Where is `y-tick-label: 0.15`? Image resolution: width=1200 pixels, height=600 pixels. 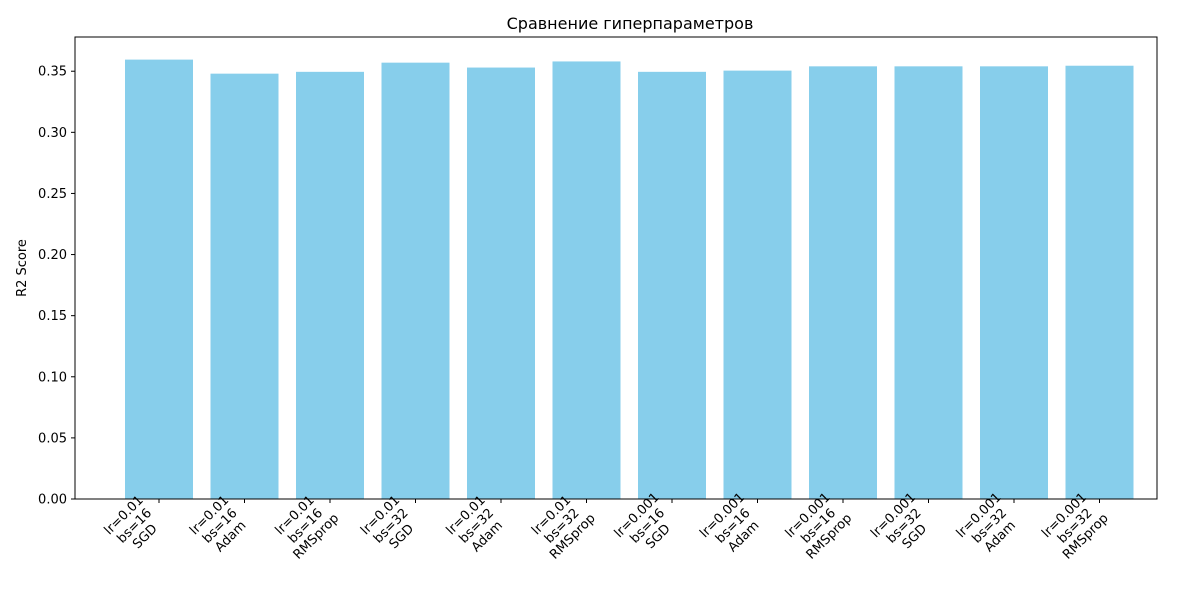 y-tick-label: 0.15 is located at coordinates (52, 316).